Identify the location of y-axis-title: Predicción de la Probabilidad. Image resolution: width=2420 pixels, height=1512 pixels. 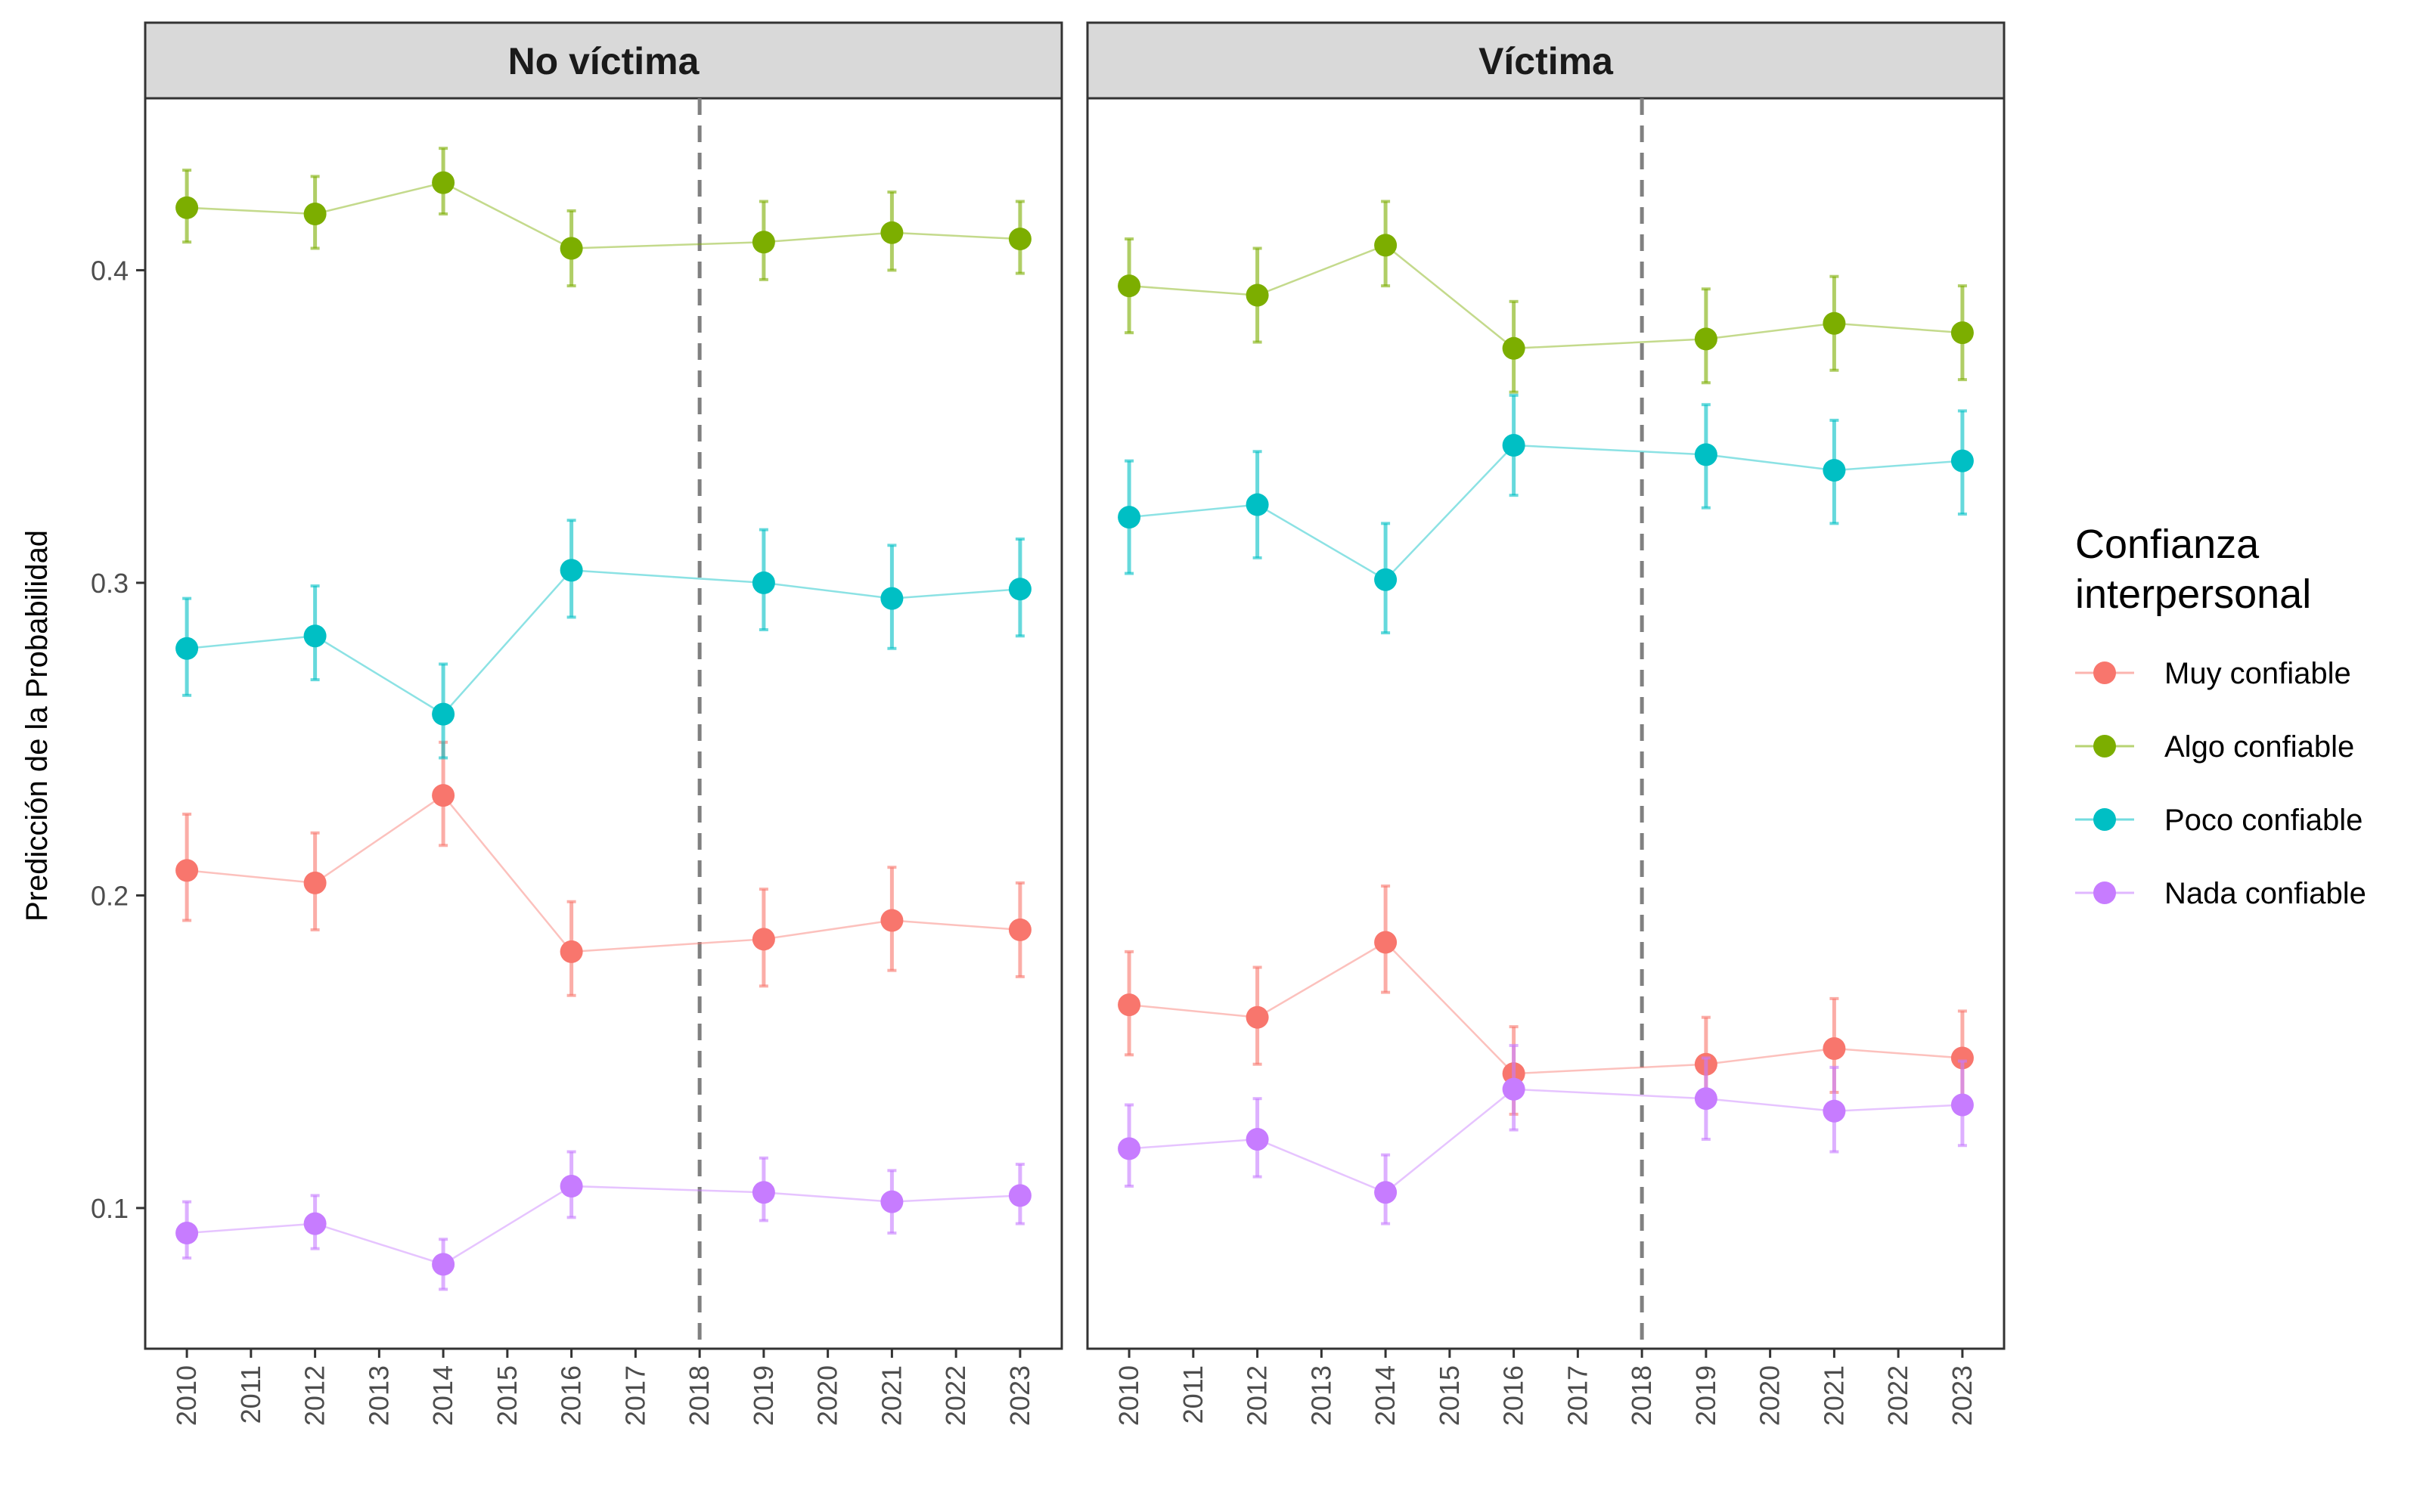
(37, 726).